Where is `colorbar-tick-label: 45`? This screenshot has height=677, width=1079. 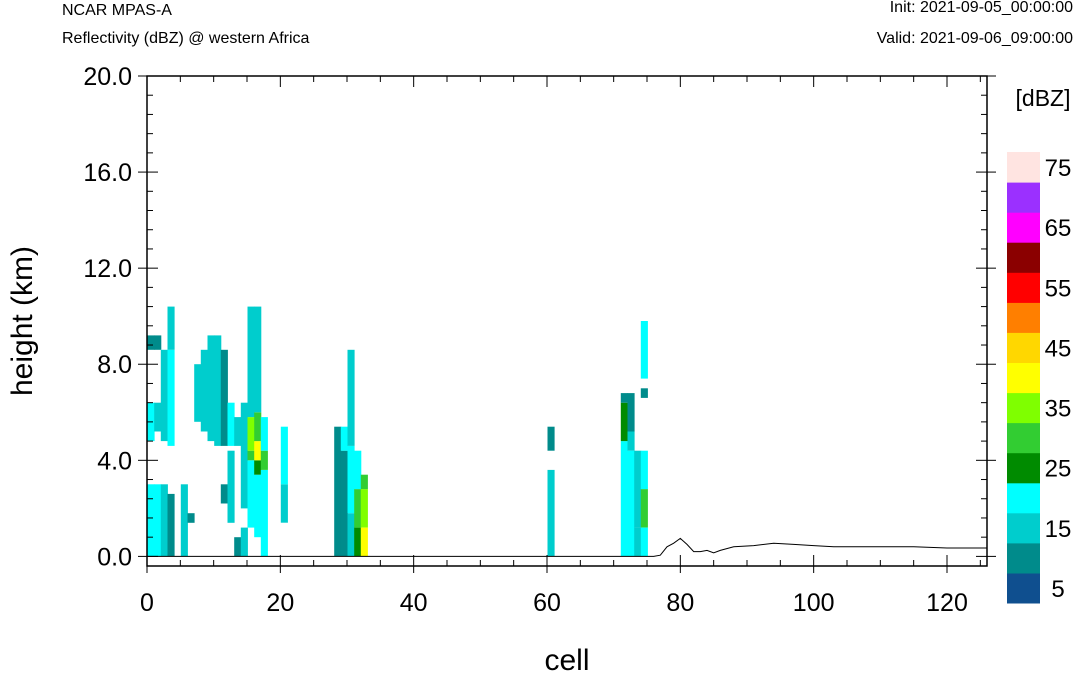 colorbar-tick-label: 45 is located at coordinates (1058, 348).